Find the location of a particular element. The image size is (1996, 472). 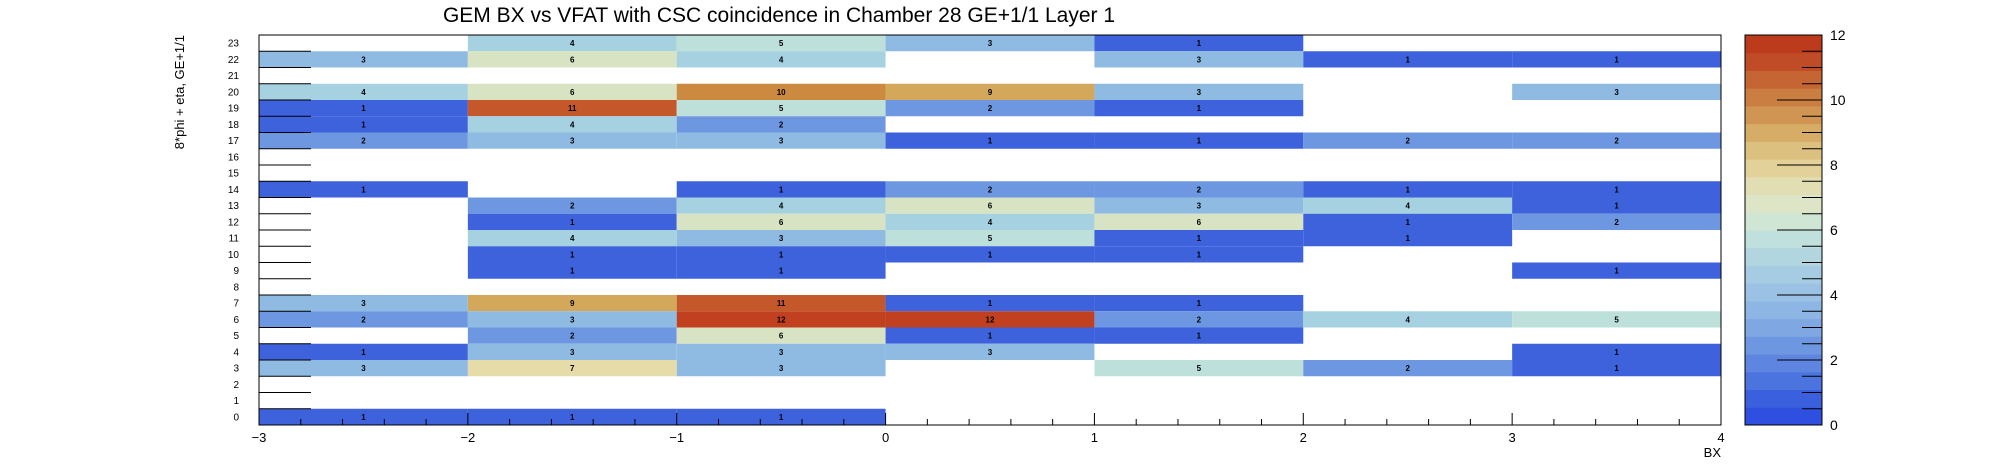

x-tick-label: 3 is located at coordinates (1512, 437).